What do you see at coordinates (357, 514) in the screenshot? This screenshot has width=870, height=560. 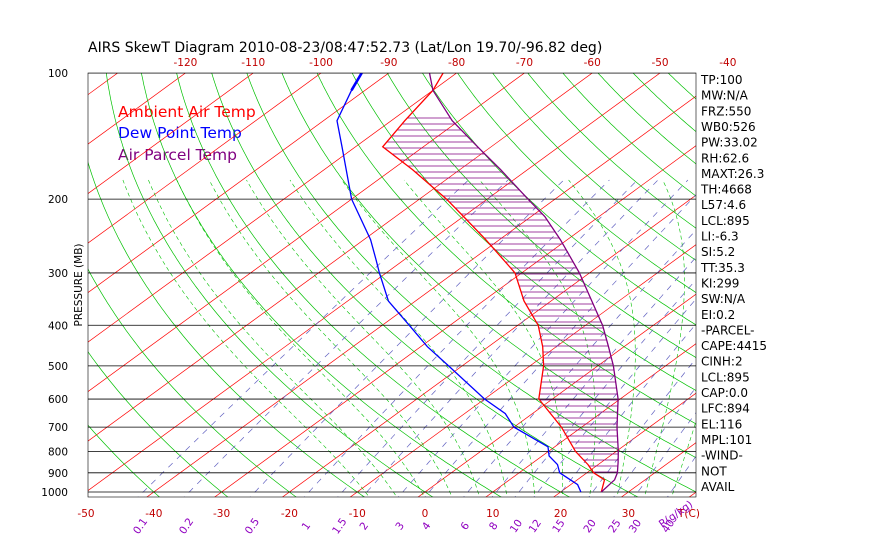 I see `temp-tick-label: -10` at bounding box center [357, 514].